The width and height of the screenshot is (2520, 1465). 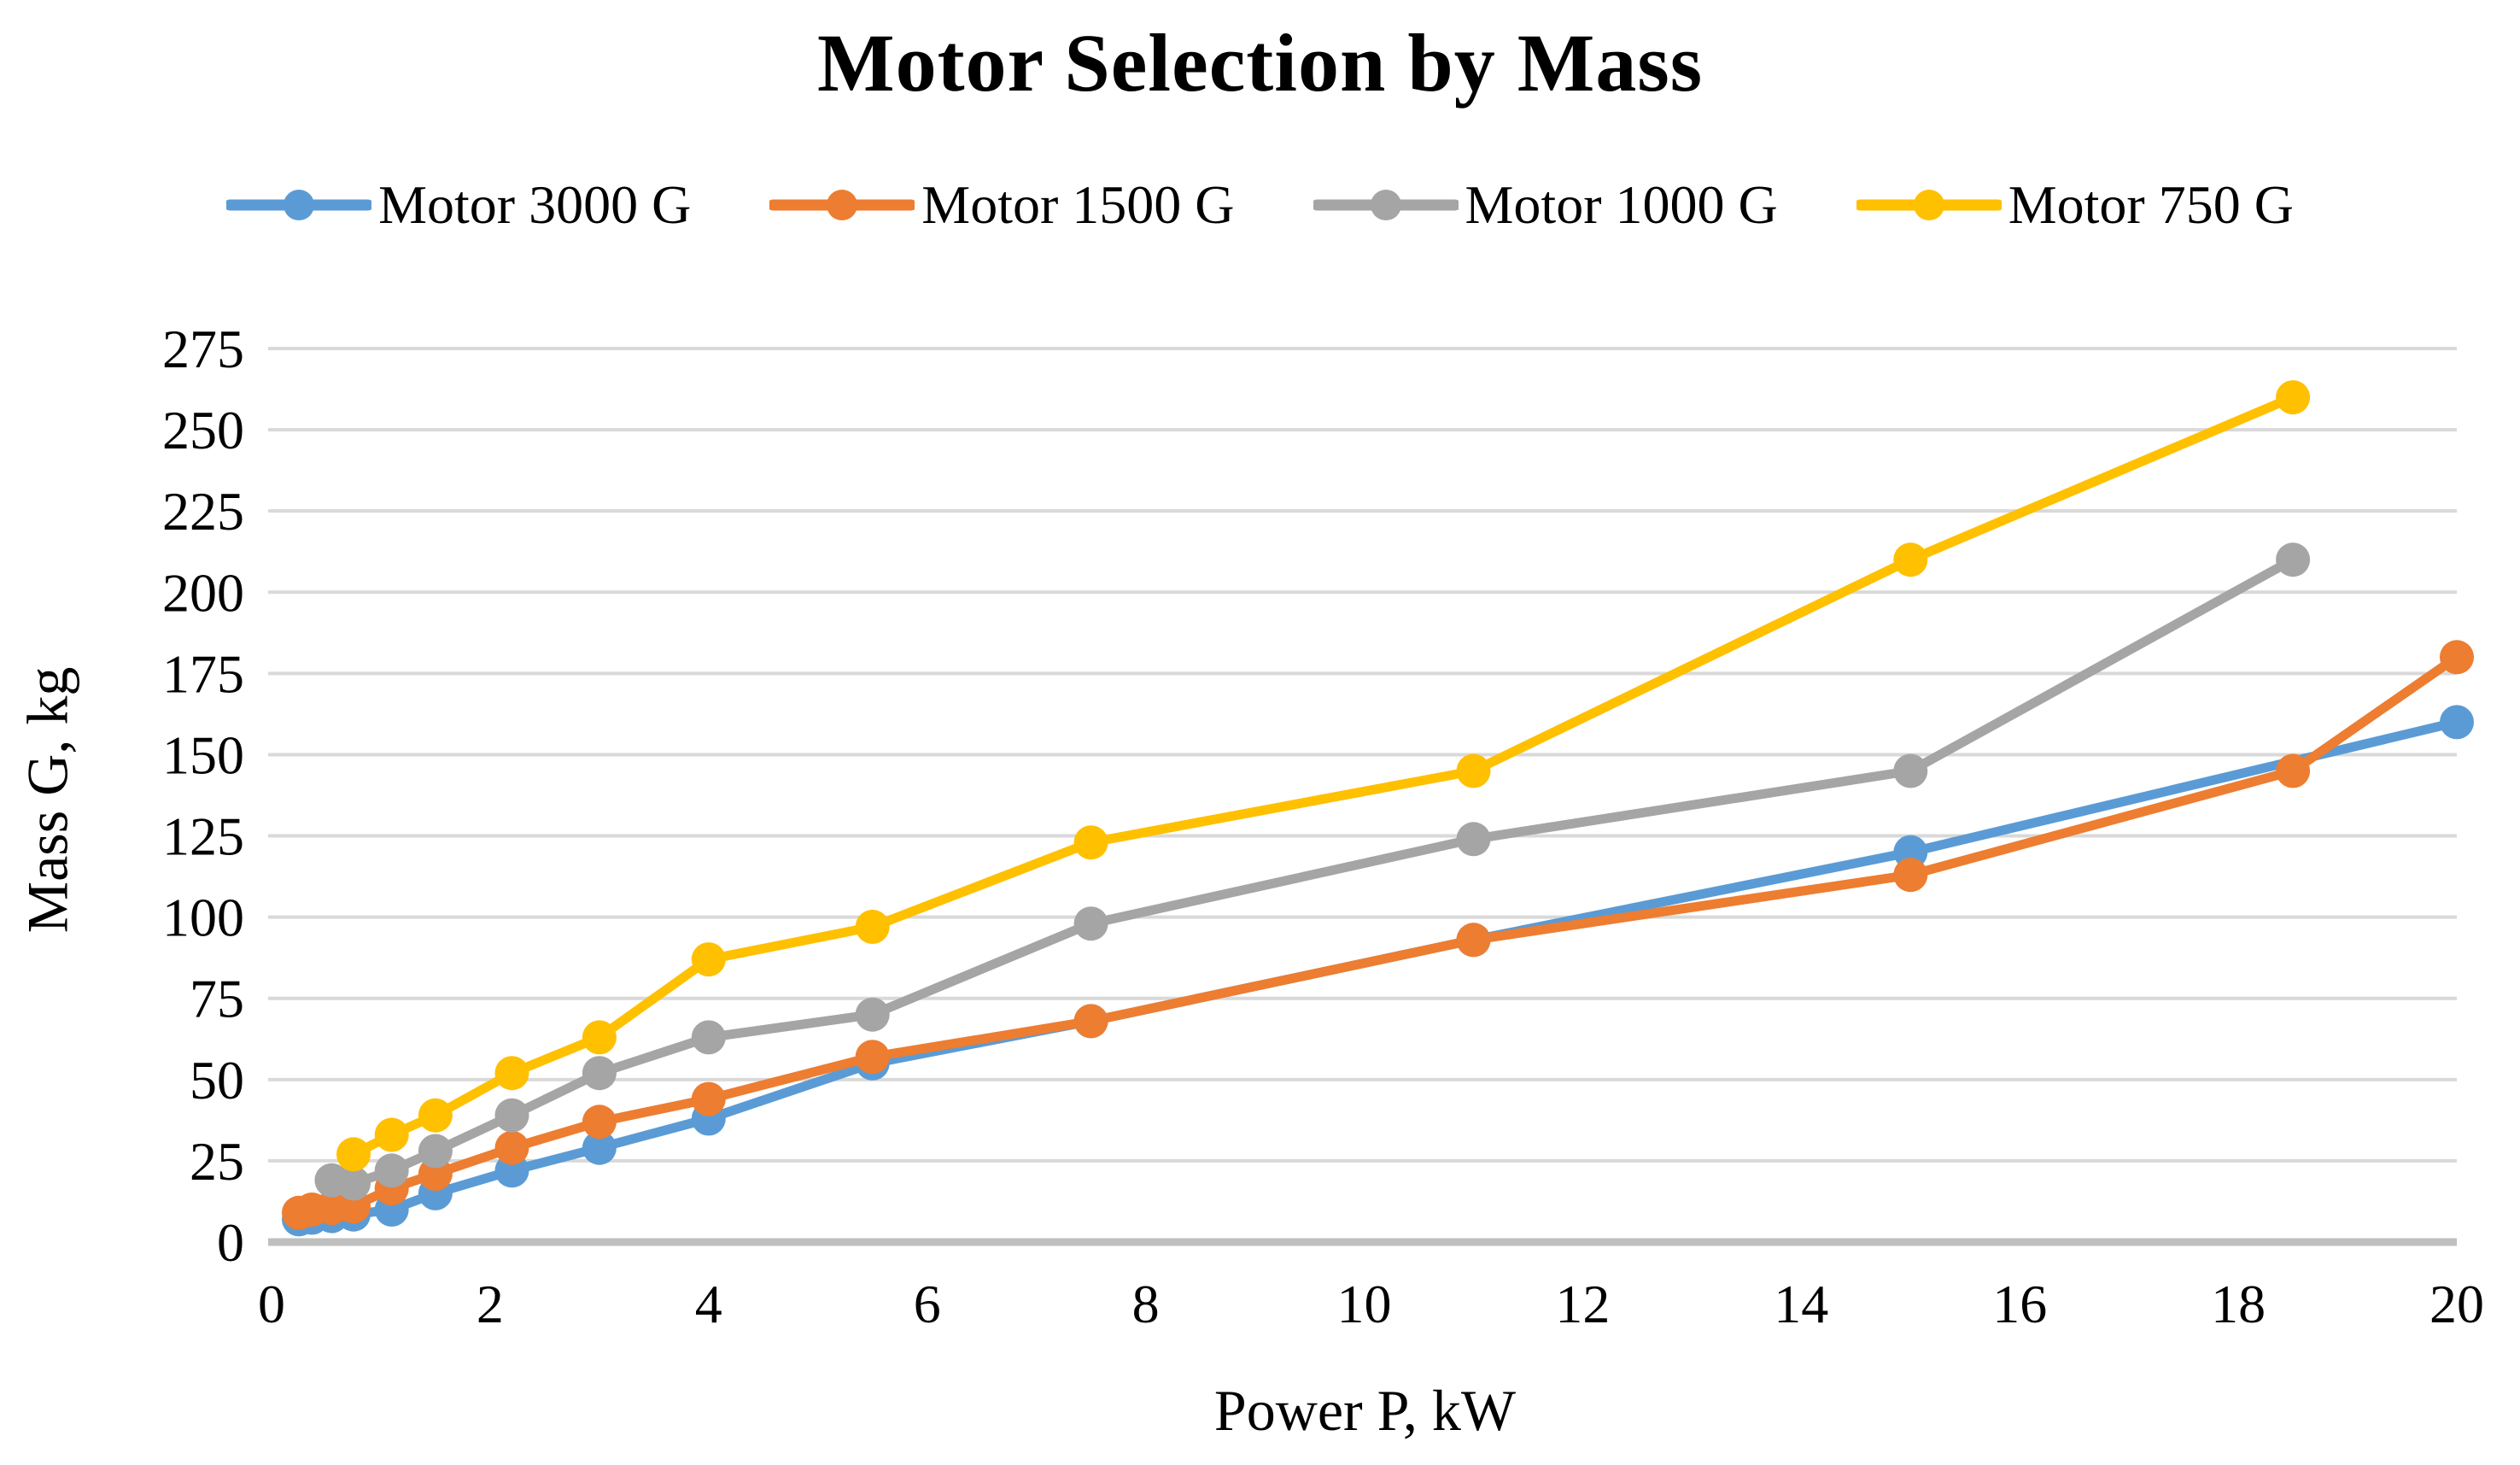 What do you see at coordinates (2457, 1304) in the screenshot?
I see `x-tick-label: 20` at bounding box center [2457, 1304].